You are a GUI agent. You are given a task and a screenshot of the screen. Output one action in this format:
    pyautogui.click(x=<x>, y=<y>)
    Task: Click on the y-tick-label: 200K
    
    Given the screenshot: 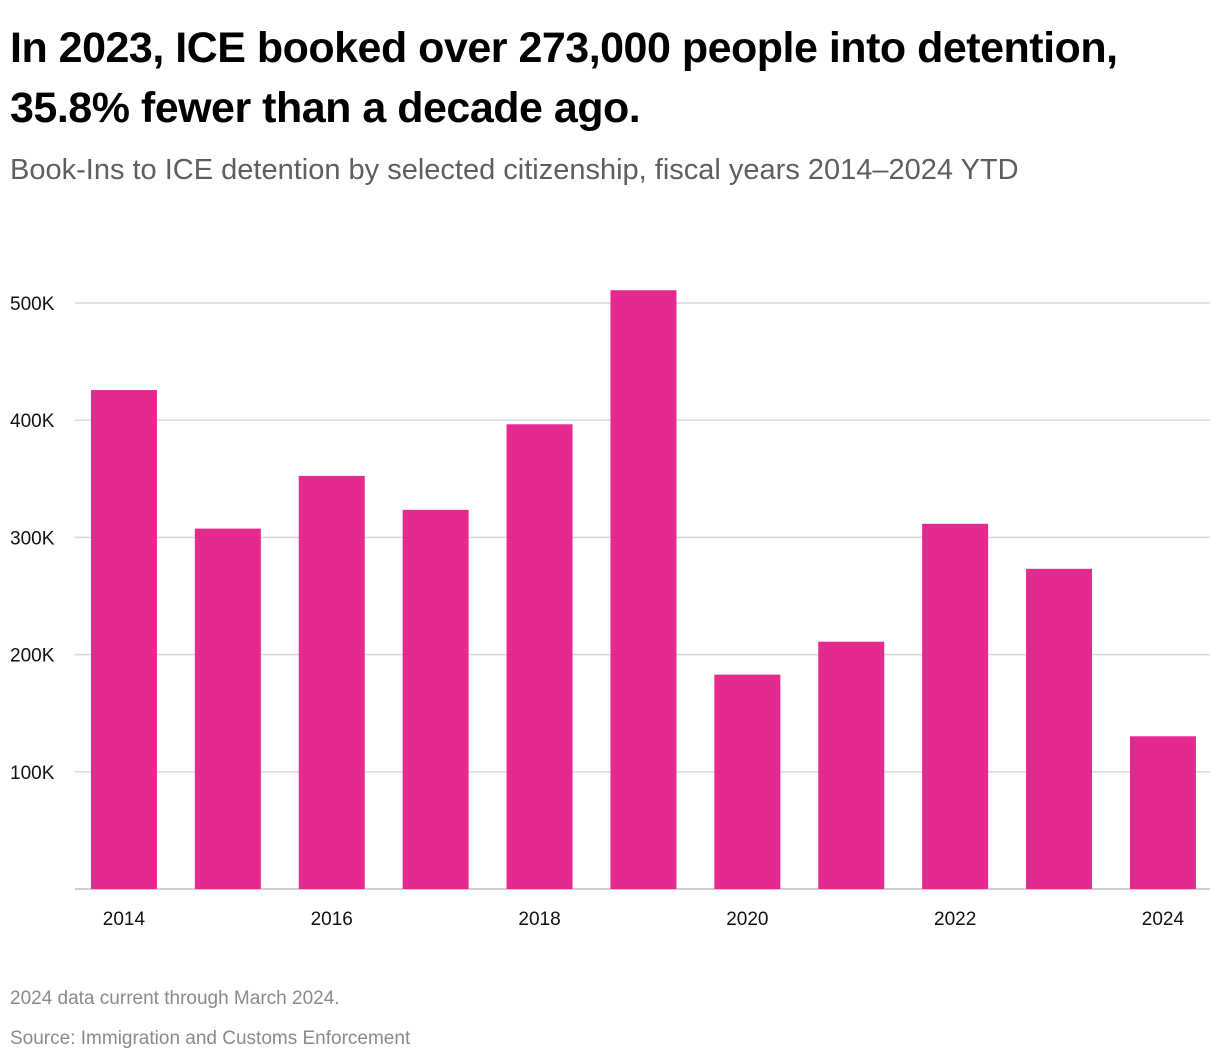 What is the action you would take?
    pyautogui.click(x=32, y=656)
    